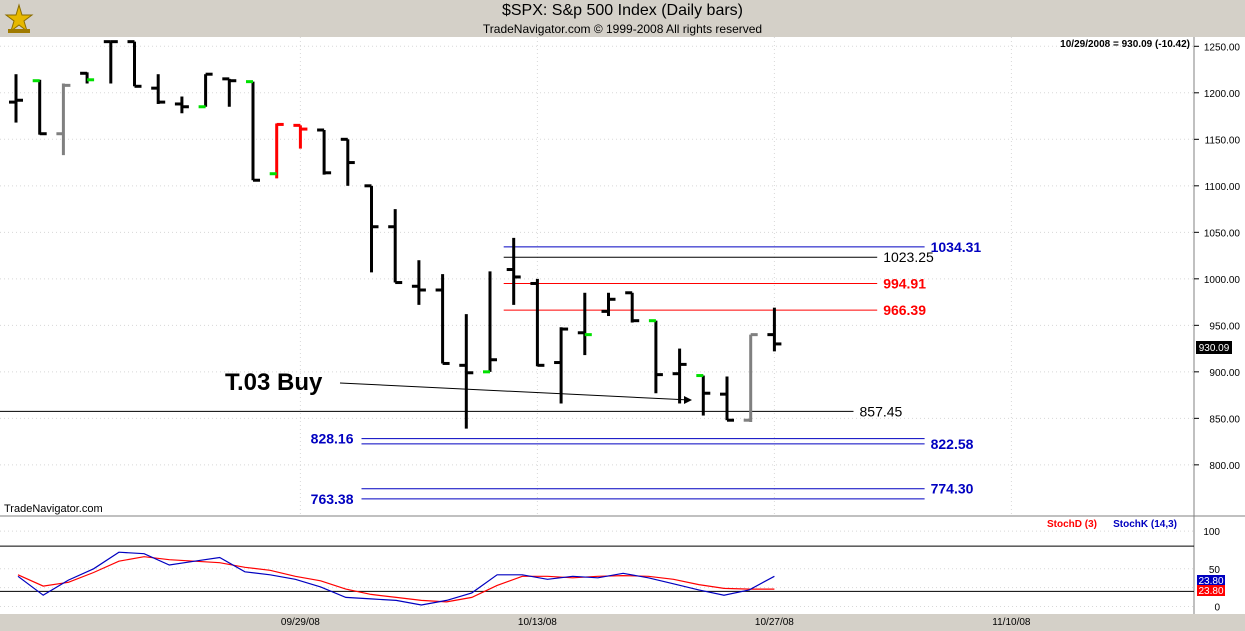  I want to click on stoch-d-legend: StochD (3), so click(1072, 524).